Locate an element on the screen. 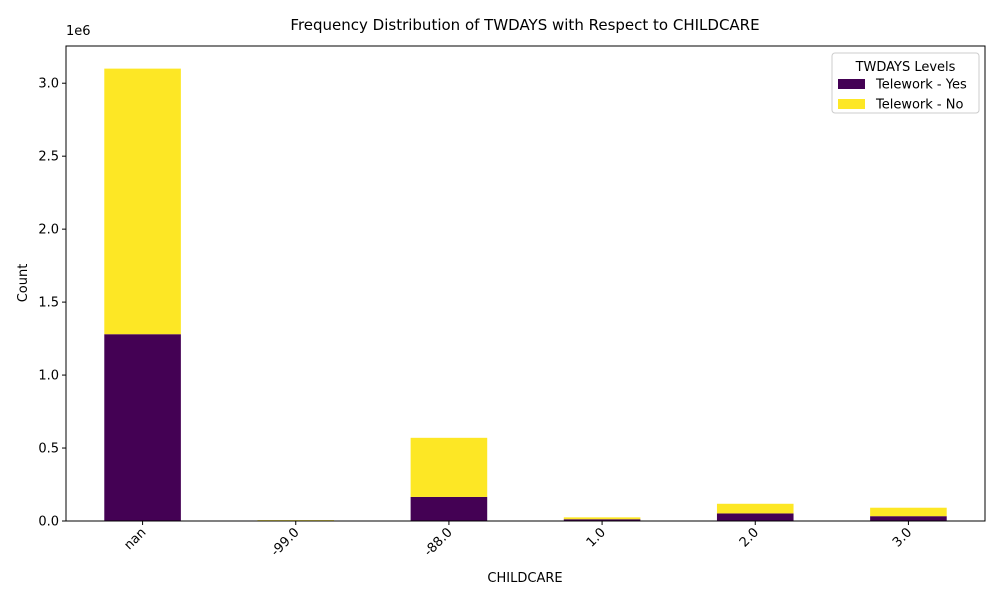 The width and height of the screenshot is (1000, 600). x-tick-label: nan is located at coordinates (136, 539).